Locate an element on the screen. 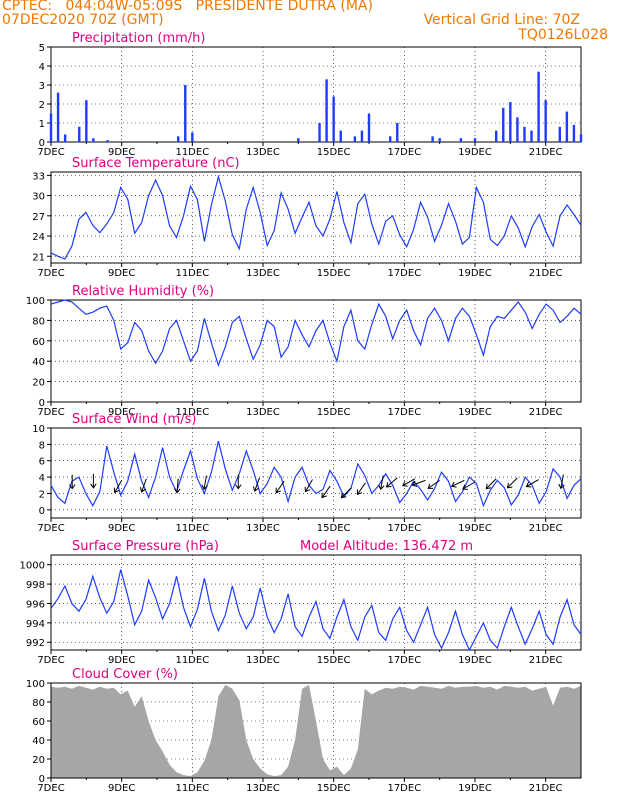 This screenshot has height=800, width=618. precip-xtick-label: 9DEC is located at coordinates (121, 152).